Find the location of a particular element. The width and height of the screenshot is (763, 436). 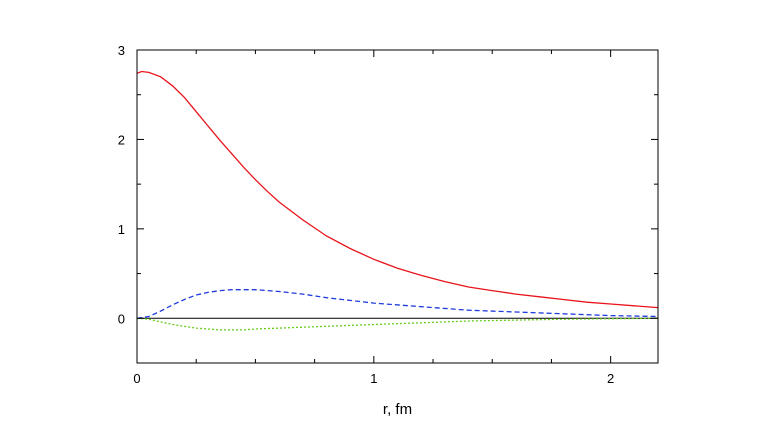

x-tick-label: 2 is located at coordinates (610, 378).